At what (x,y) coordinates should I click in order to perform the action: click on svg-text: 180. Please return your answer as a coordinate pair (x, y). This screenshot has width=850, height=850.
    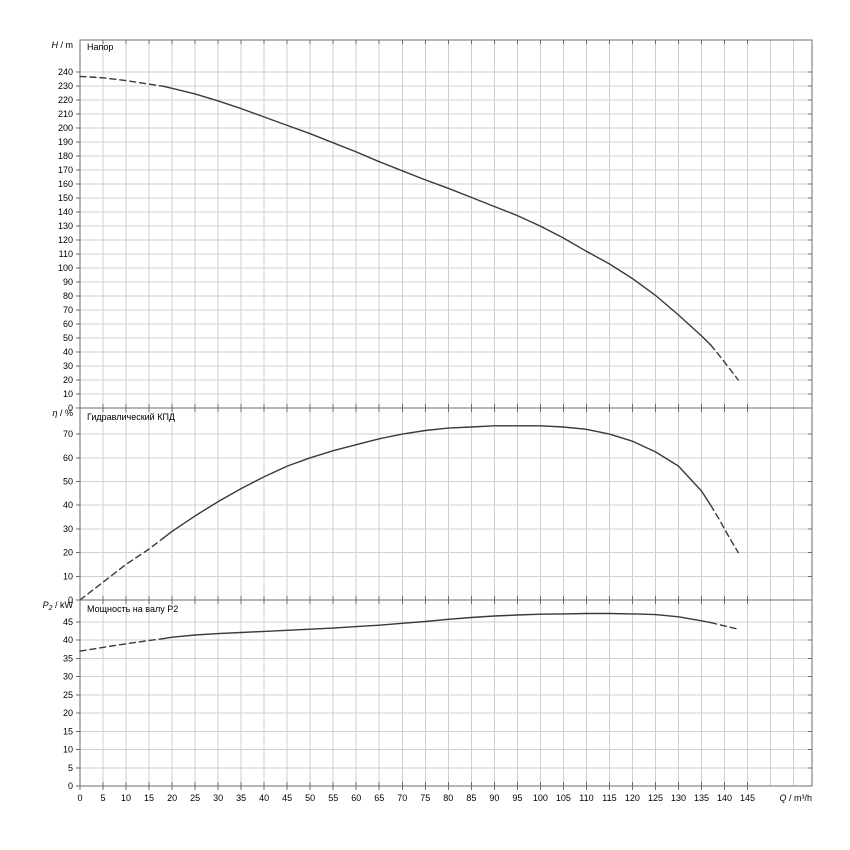
    Looking at the image, I should click on (65, 156).